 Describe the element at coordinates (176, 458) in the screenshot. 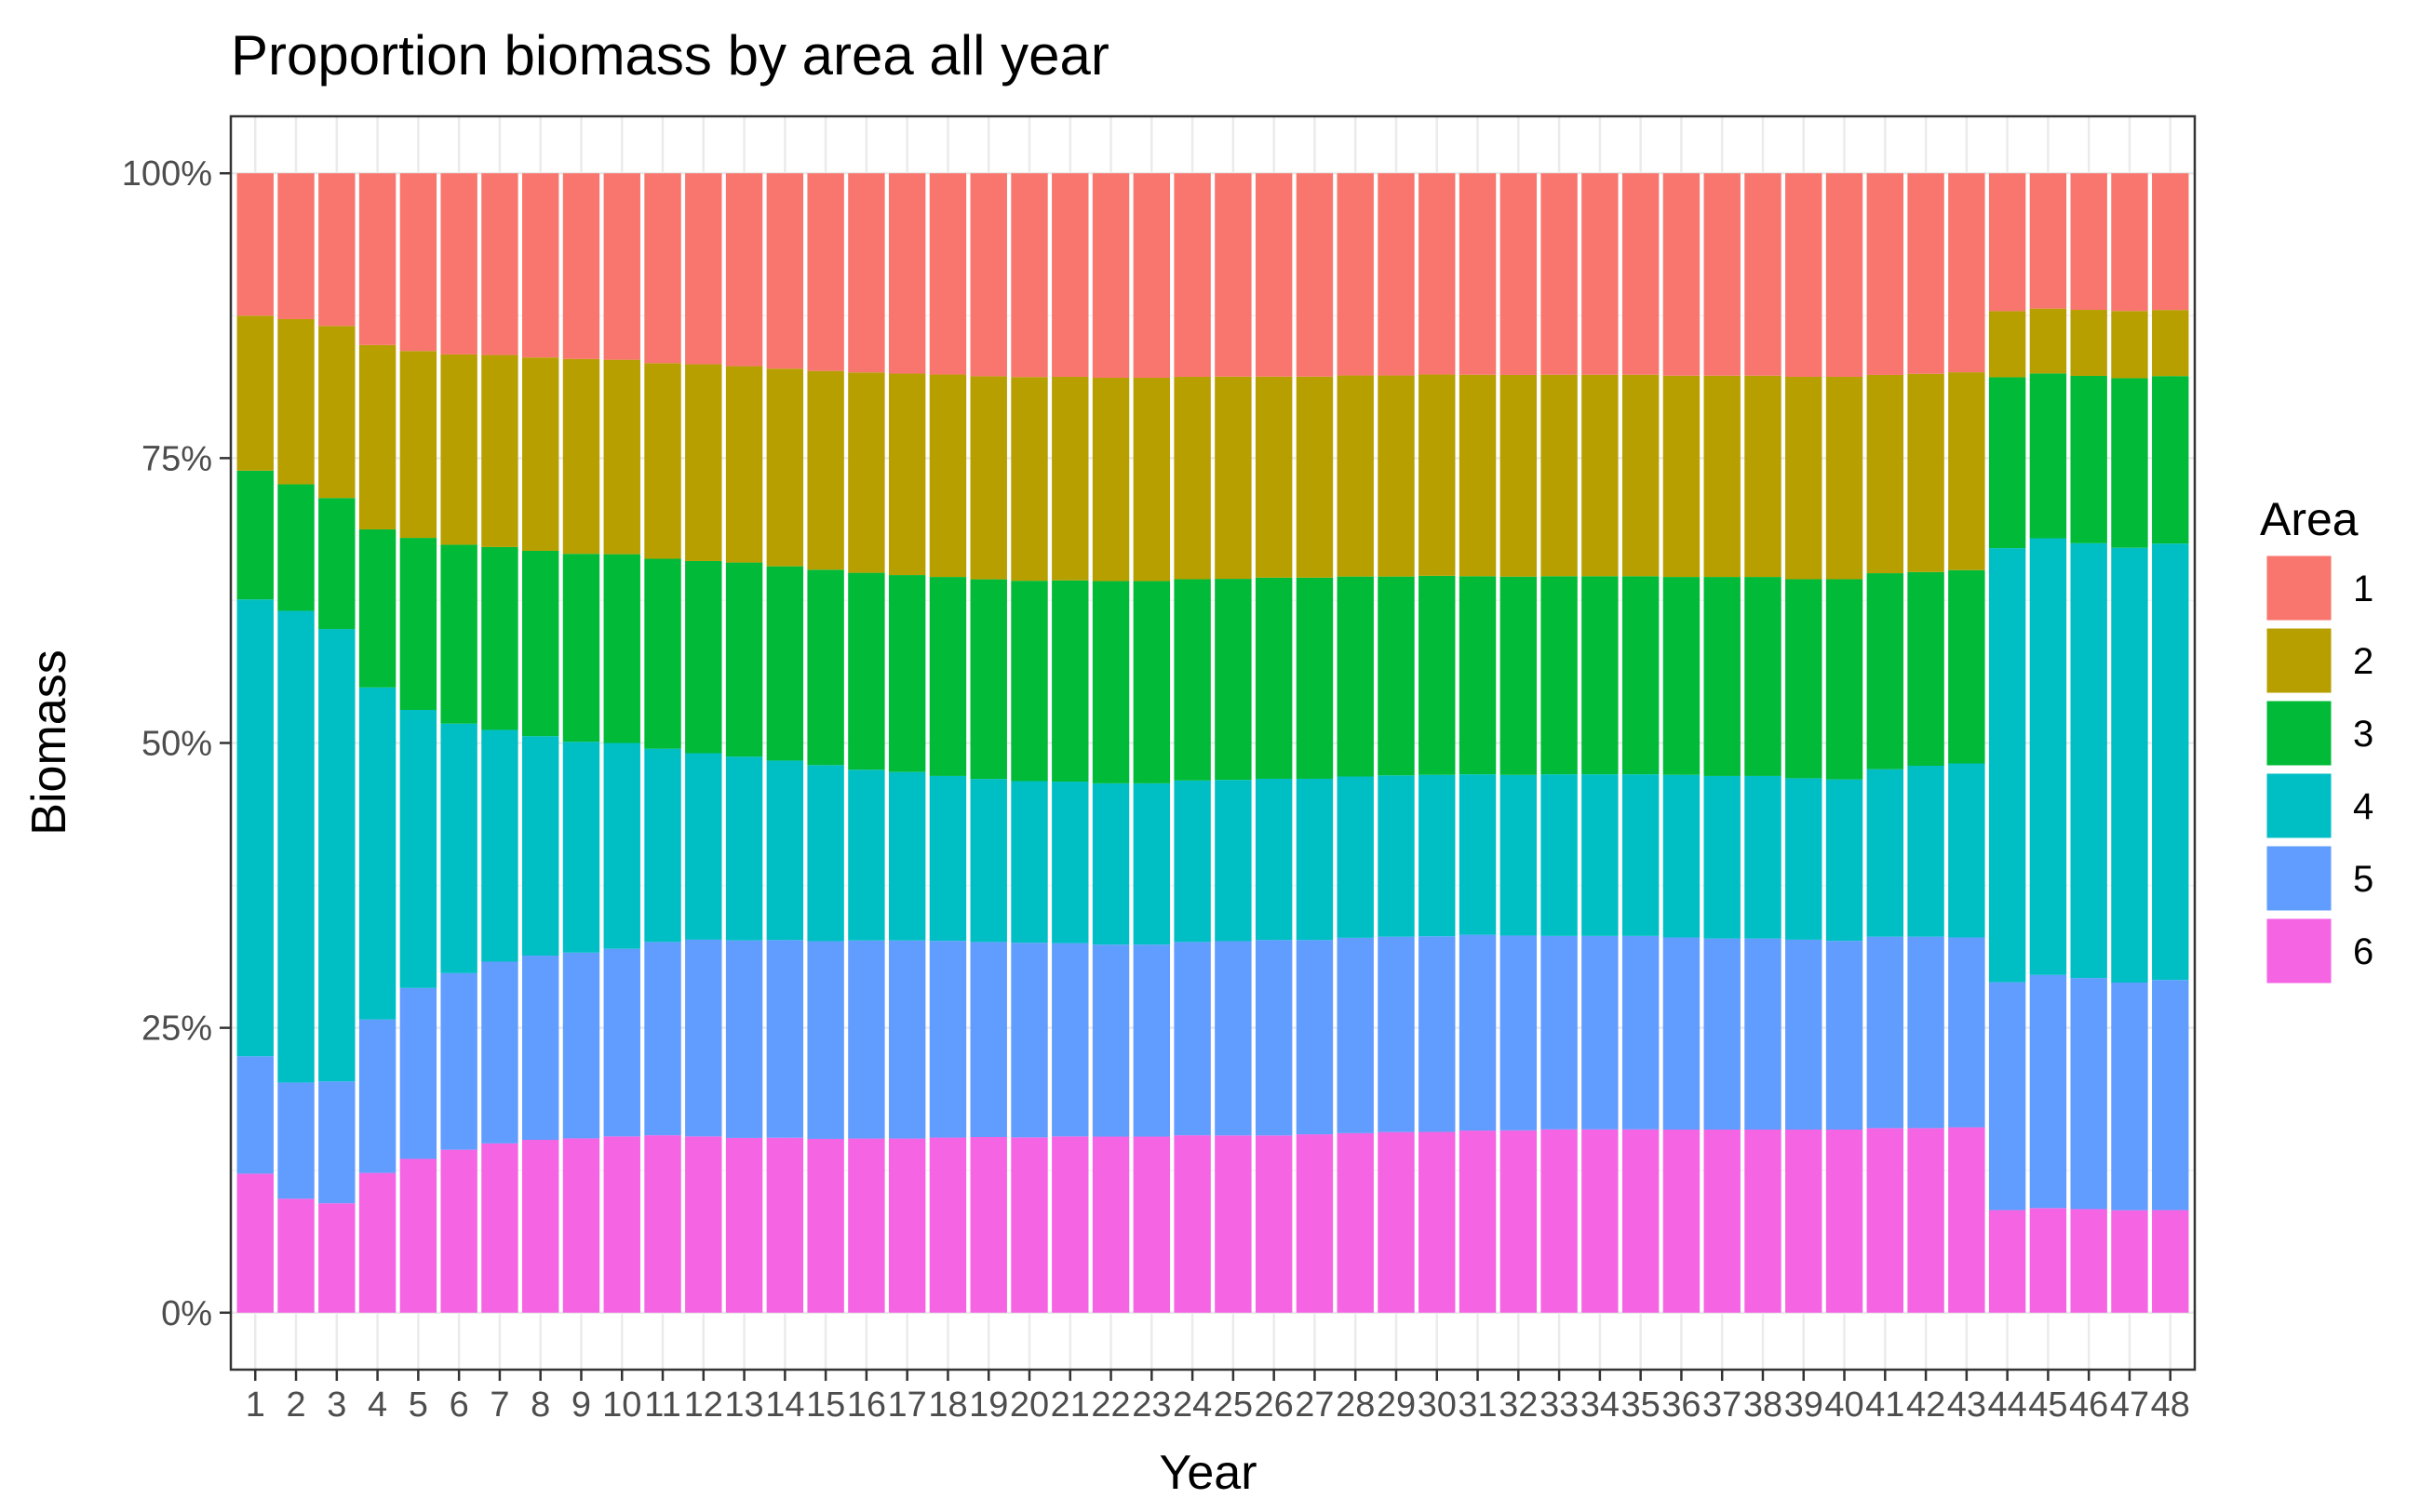

I see `y-tick-label: 75%` at that location.